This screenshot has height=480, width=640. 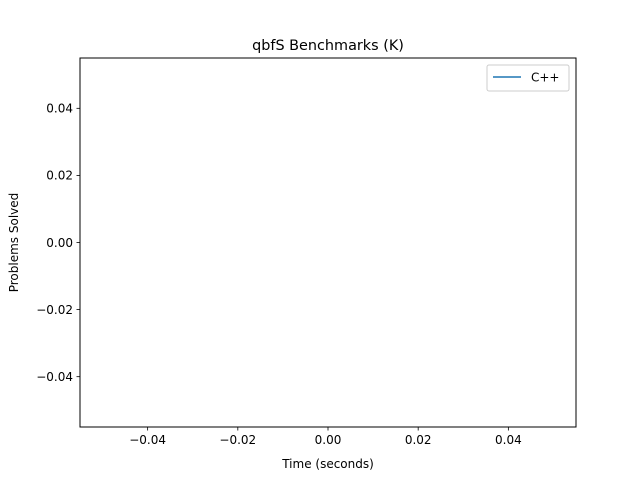 I want to click on x-tick-label: 0.02, so click(x=418, y=440).